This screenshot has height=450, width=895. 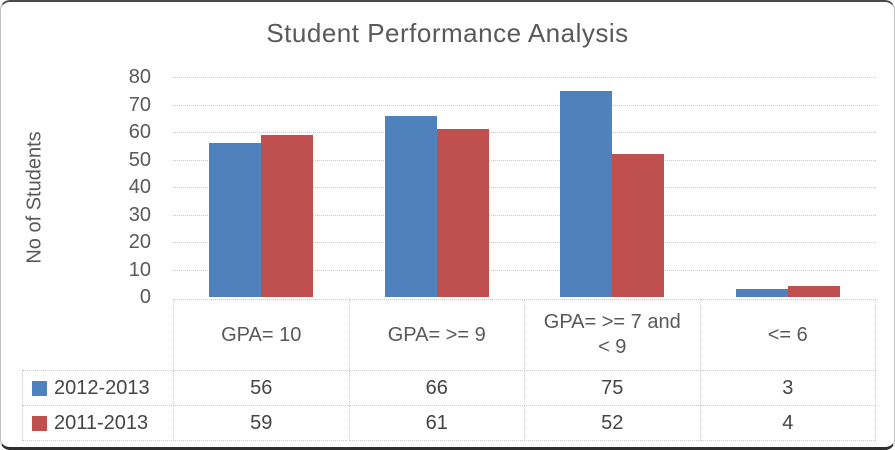 I want to click on table-value-2012-2013-cat2: 66, so click(x=436, y=388).